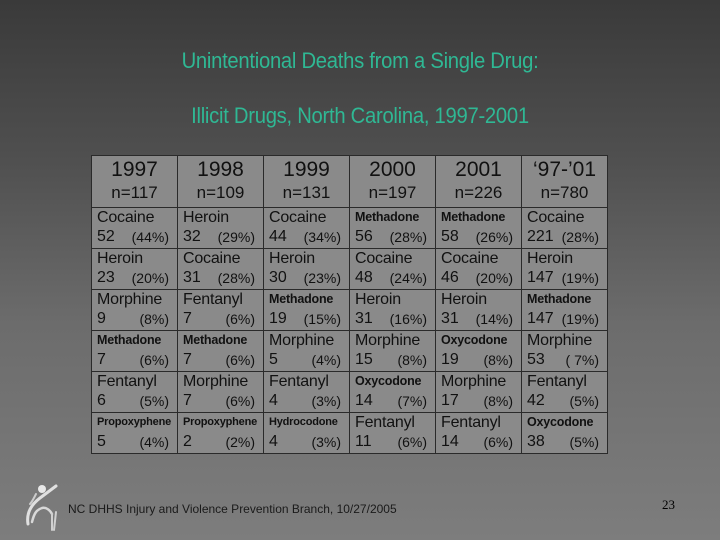 This screenshot has height=540, width=720. I want to click on death-percent: (26%), so click(494, 237).